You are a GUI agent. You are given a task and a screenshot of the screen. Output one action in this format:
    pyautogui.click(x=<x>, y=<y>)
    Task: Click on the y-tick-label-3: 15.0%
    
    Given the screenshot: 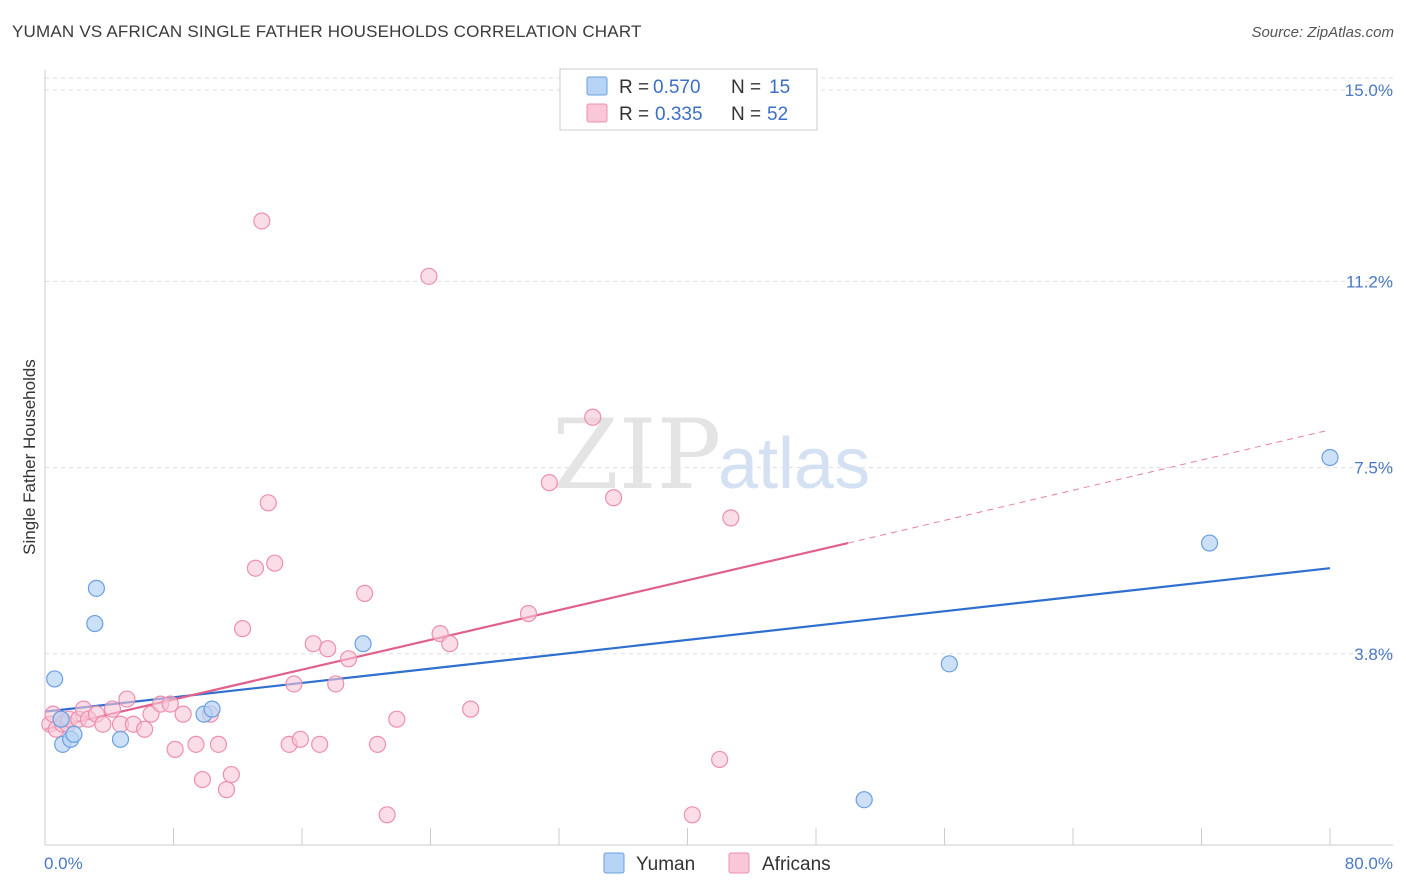 What is the action you would take?
    pyautogui.click(x=1369, y=90)
    